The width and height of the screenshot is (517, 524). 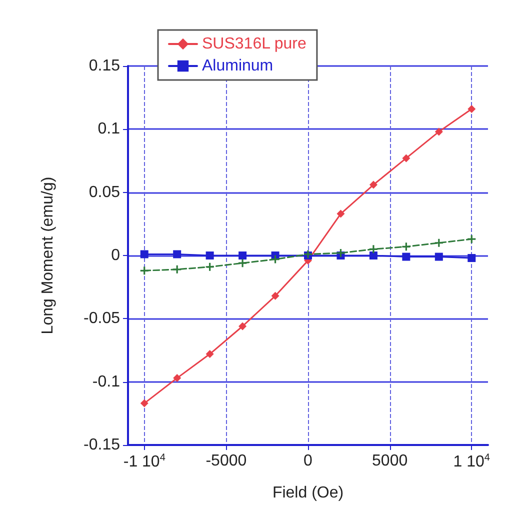 I want to click on y-tick-label: 0.05, so click(x=104, y=192).